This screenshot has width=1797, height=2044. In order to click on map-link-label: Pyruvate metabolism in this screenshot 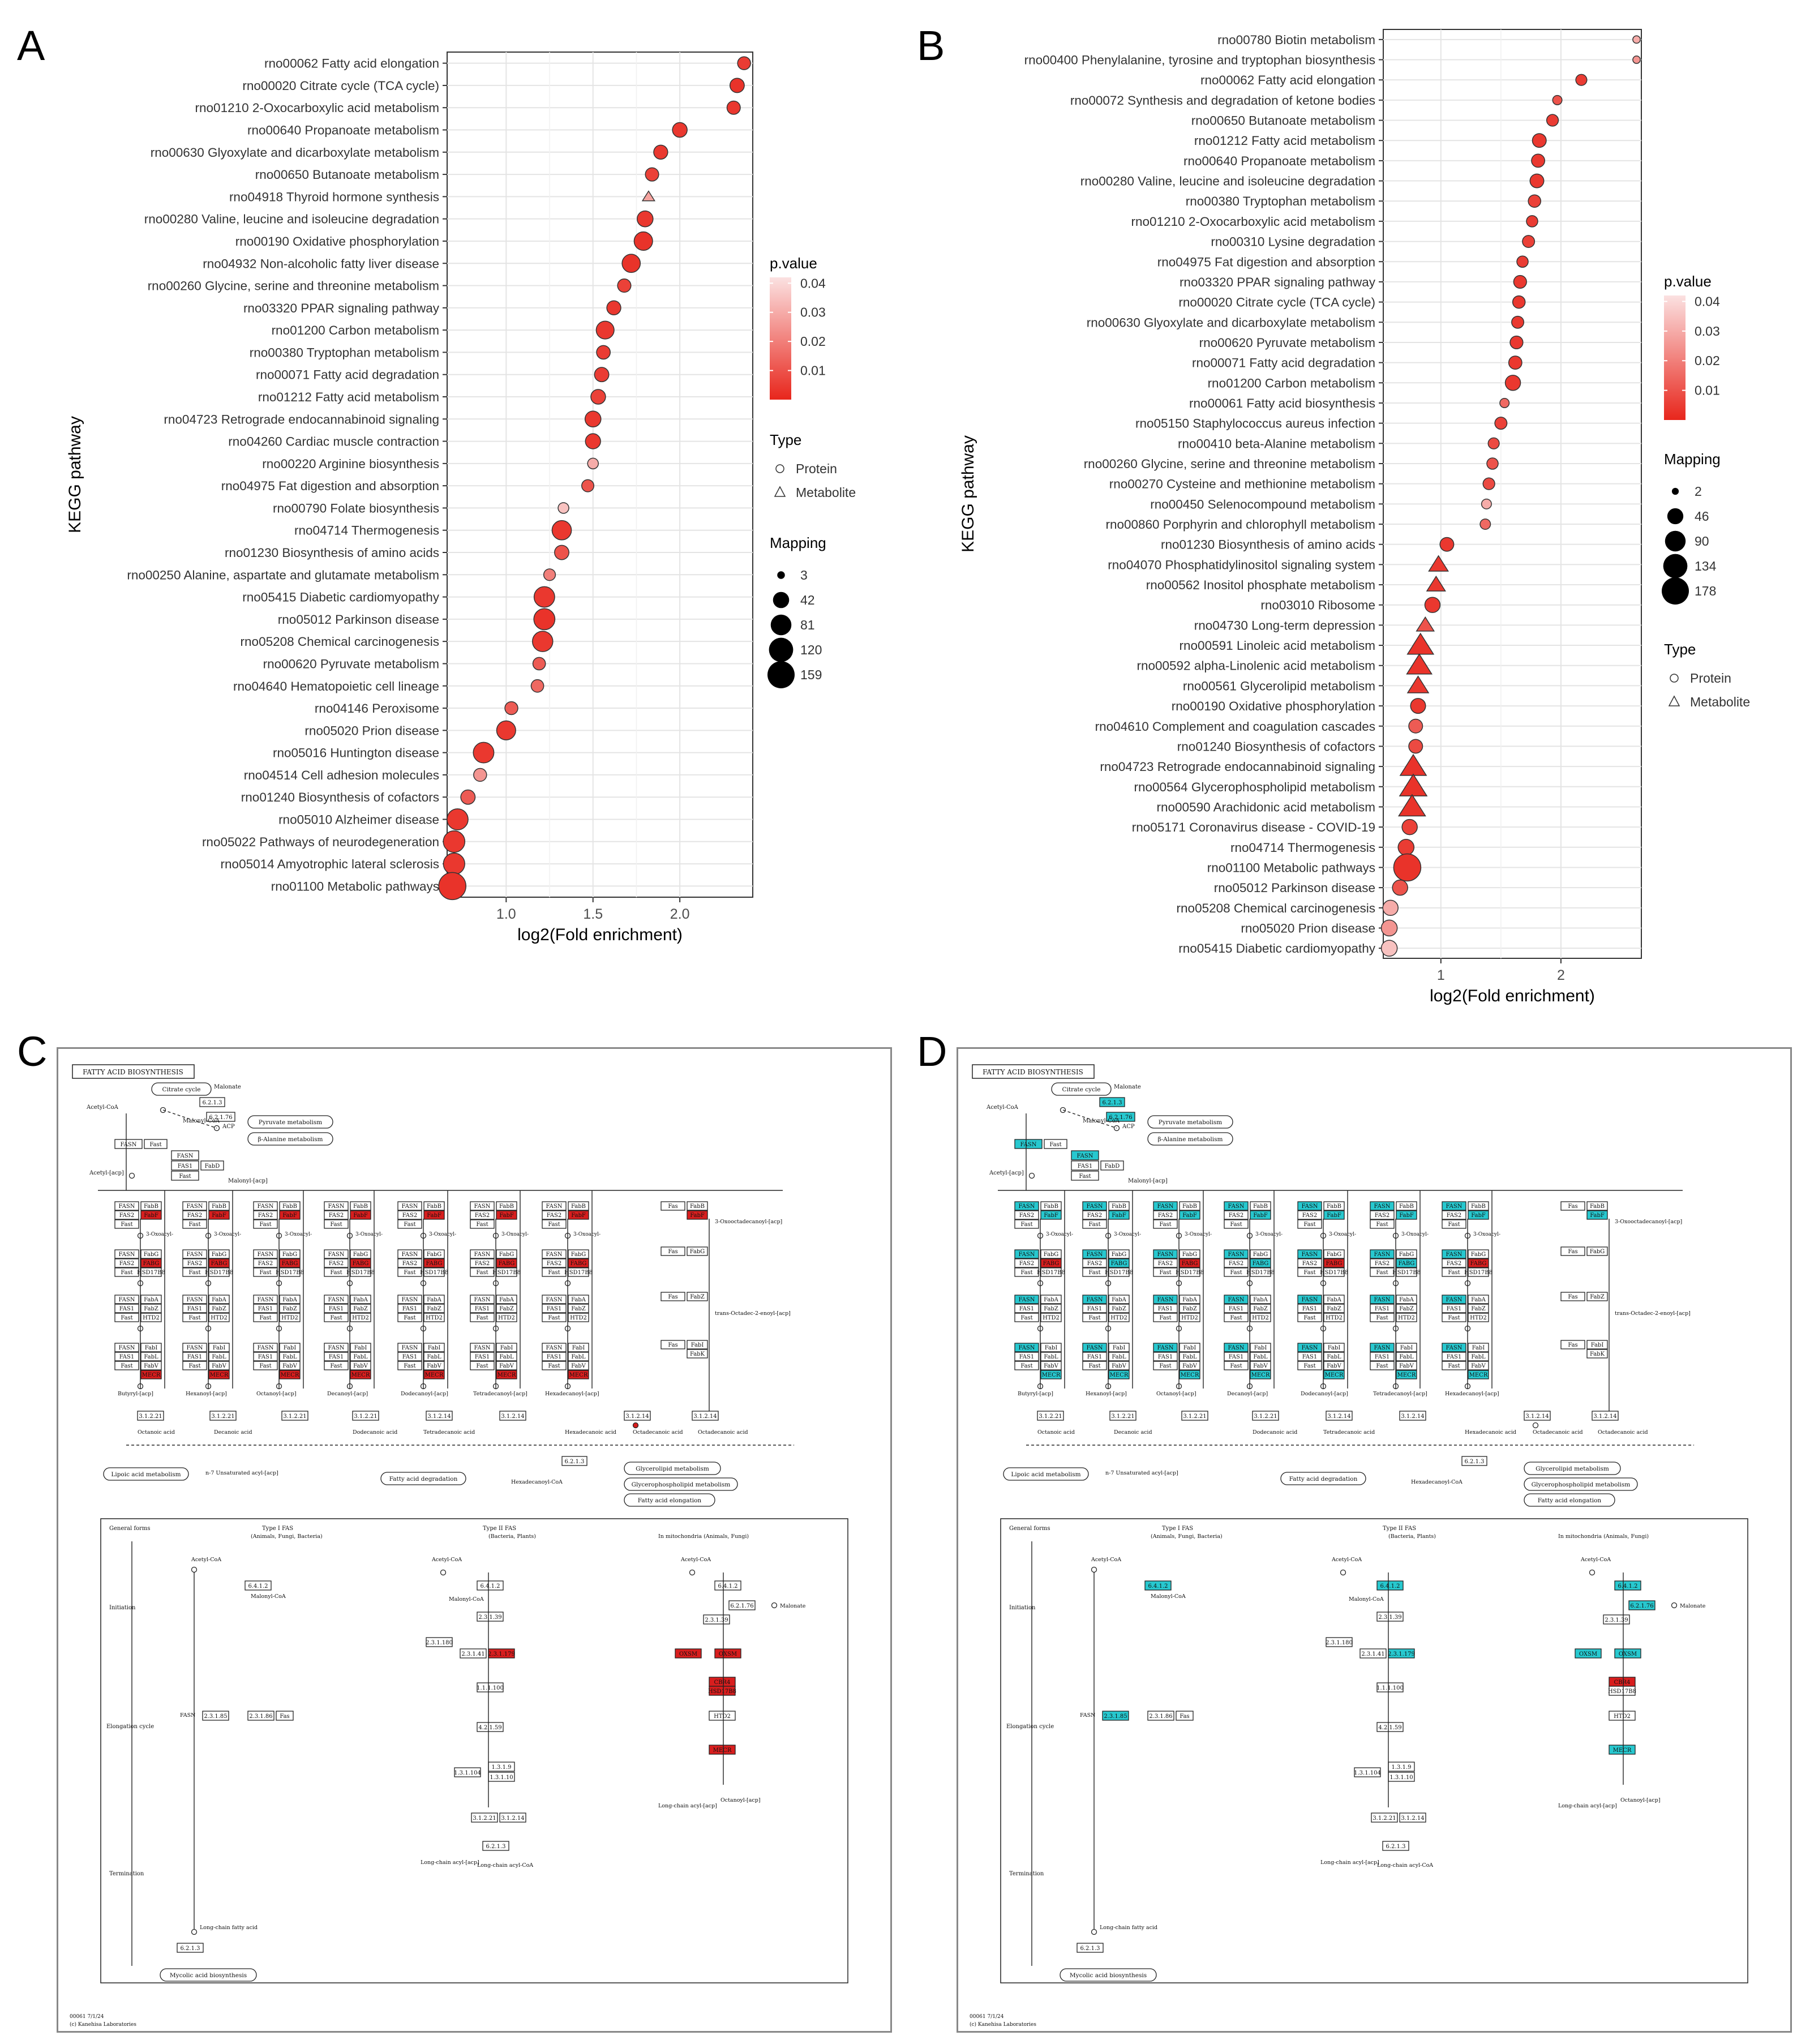, I will do `click(1191, 1122)`.